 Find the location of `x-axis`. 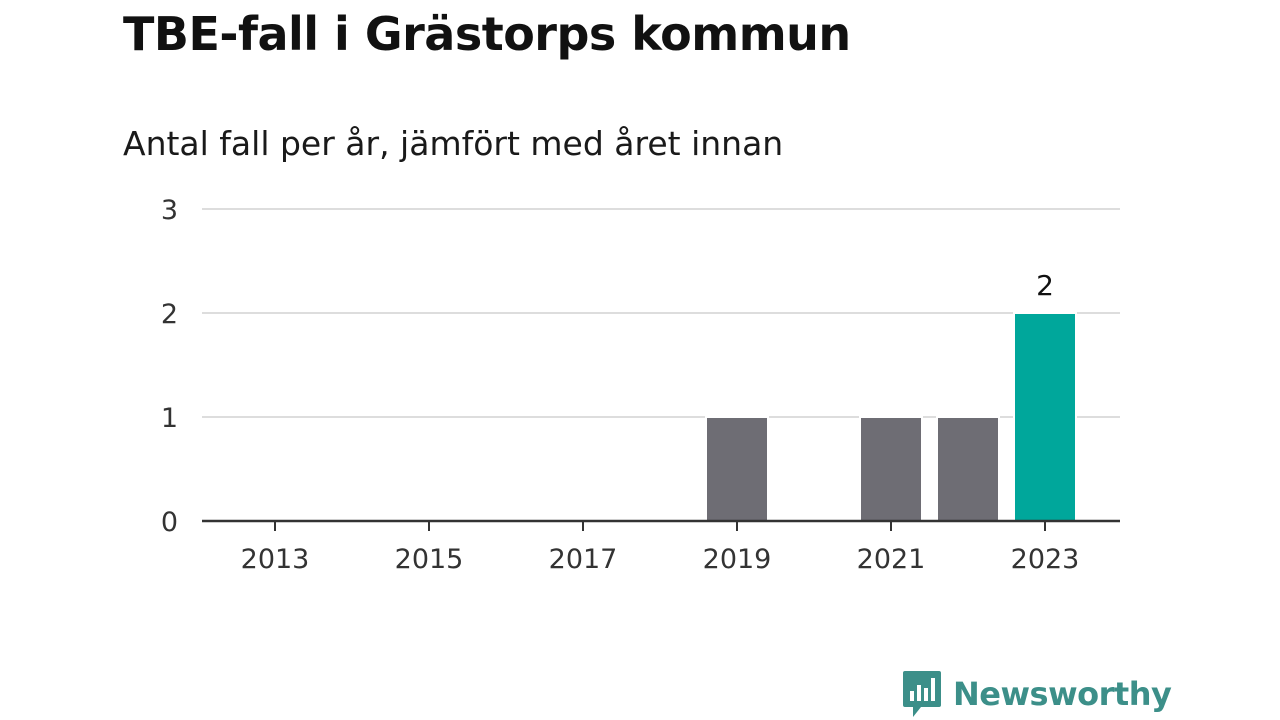

x-axis is located at coordinates (661, 525).